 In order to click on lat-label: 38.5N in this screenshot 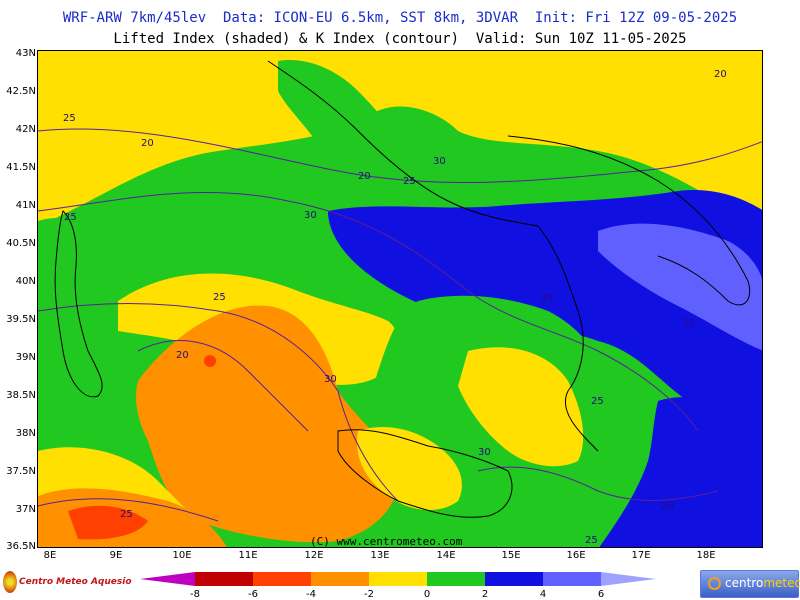, I will do `click(21, 395)`.